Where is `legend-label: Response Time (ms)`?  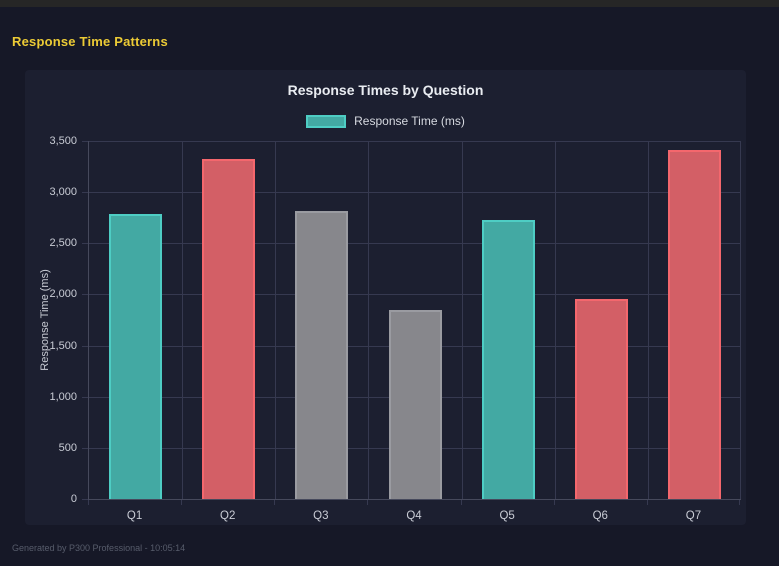
legend-label: Response Time (ms) is located at coordinates (409, 121).